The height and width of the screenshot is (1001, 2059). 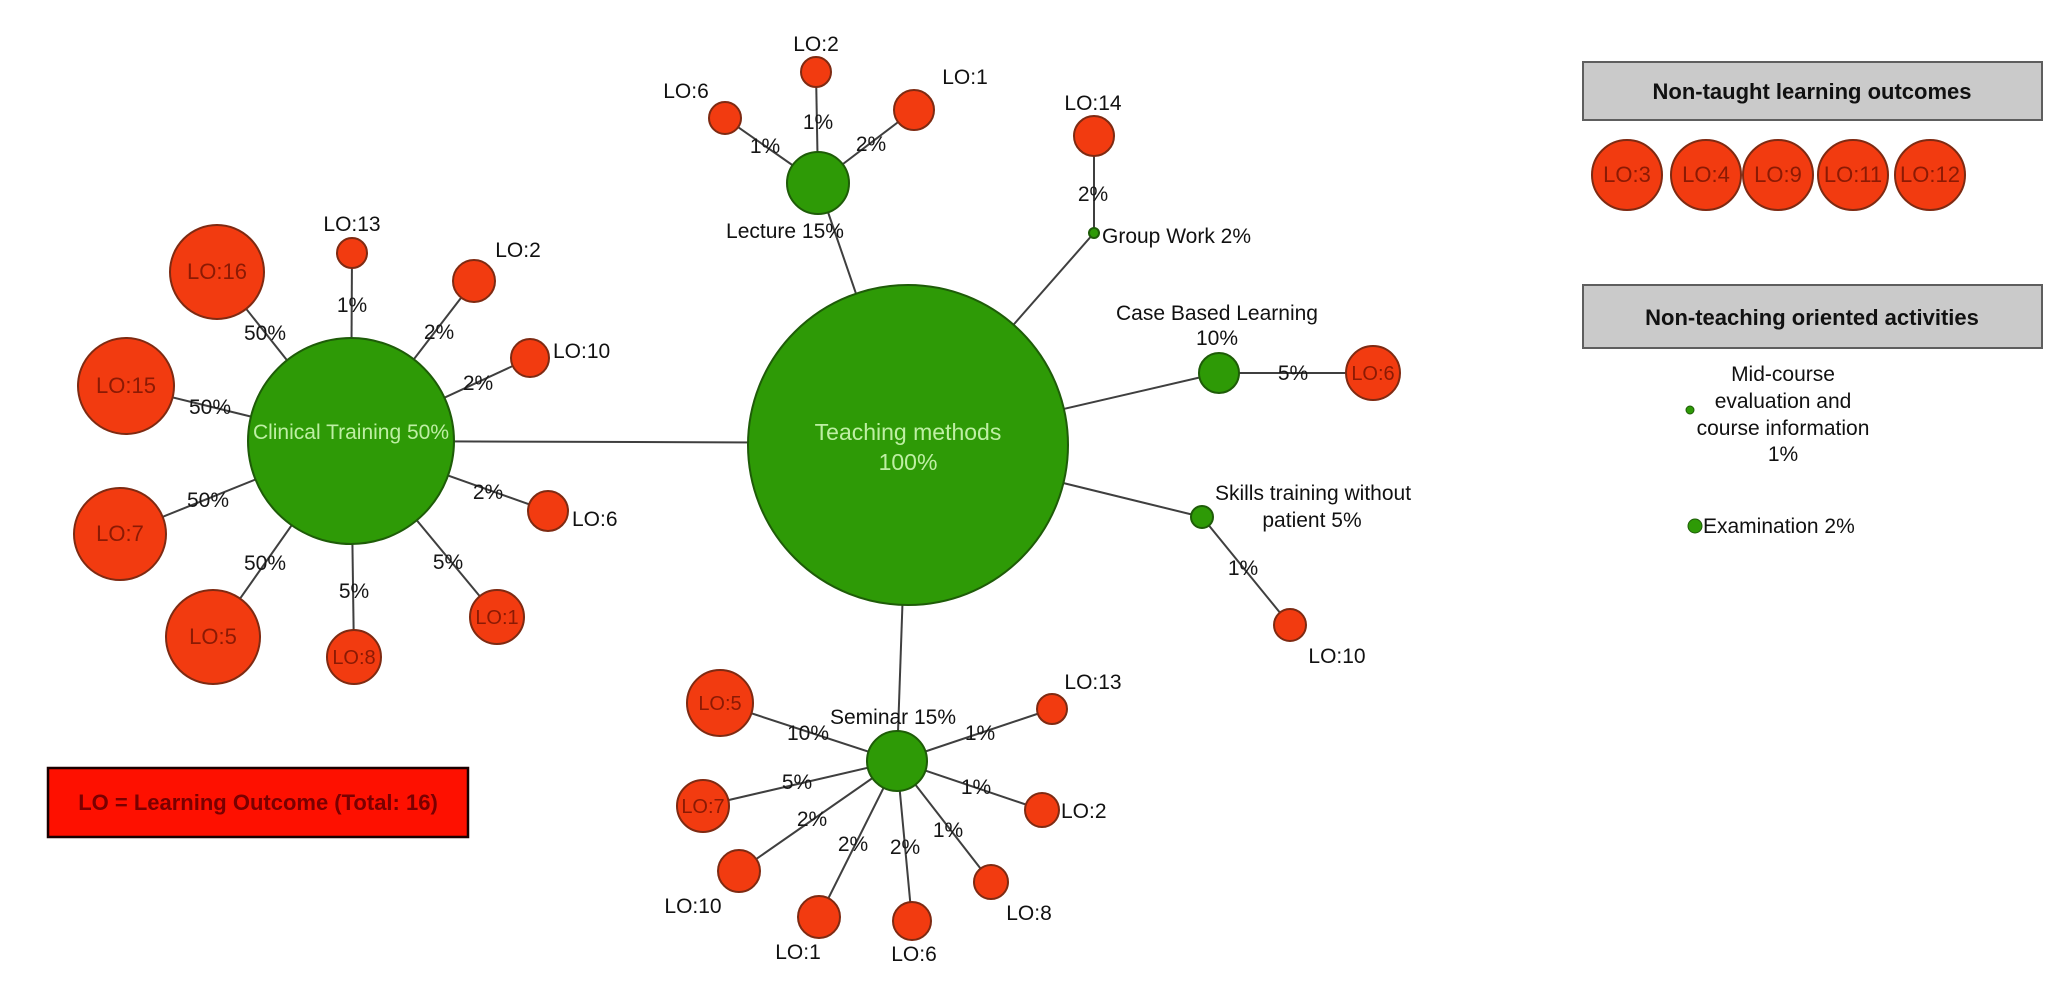 I want to click on lecture-lo1-pct: 2%, so click(x=871, y=144).